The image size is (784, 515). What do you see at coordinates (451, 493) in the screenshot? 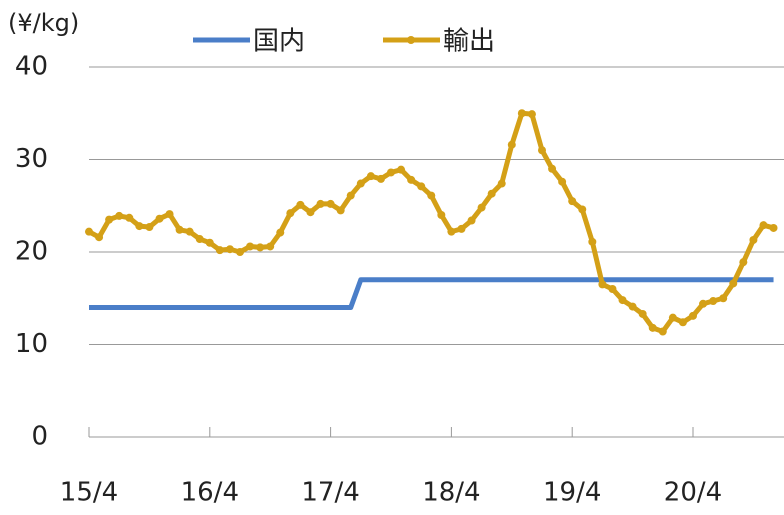
I see `x-tick-label: 18/4` at bounding box center [451, 493].